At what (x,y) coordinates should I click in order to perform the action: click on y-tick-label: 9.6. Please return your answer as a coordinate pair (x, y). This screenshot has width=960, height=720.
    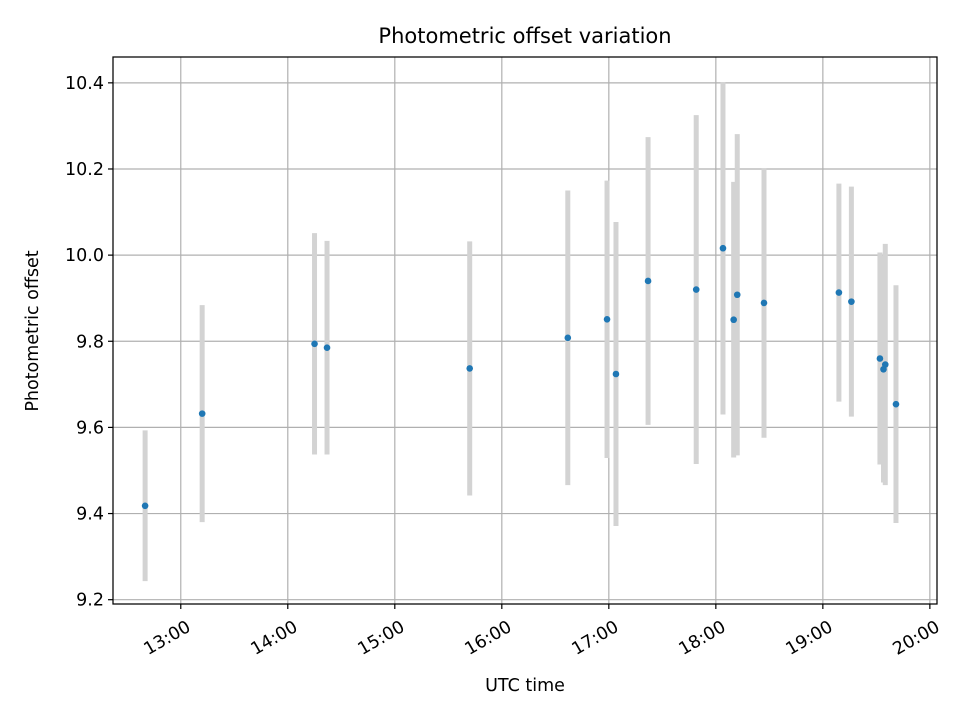
    Looking at the image, I should click on (90, 428).